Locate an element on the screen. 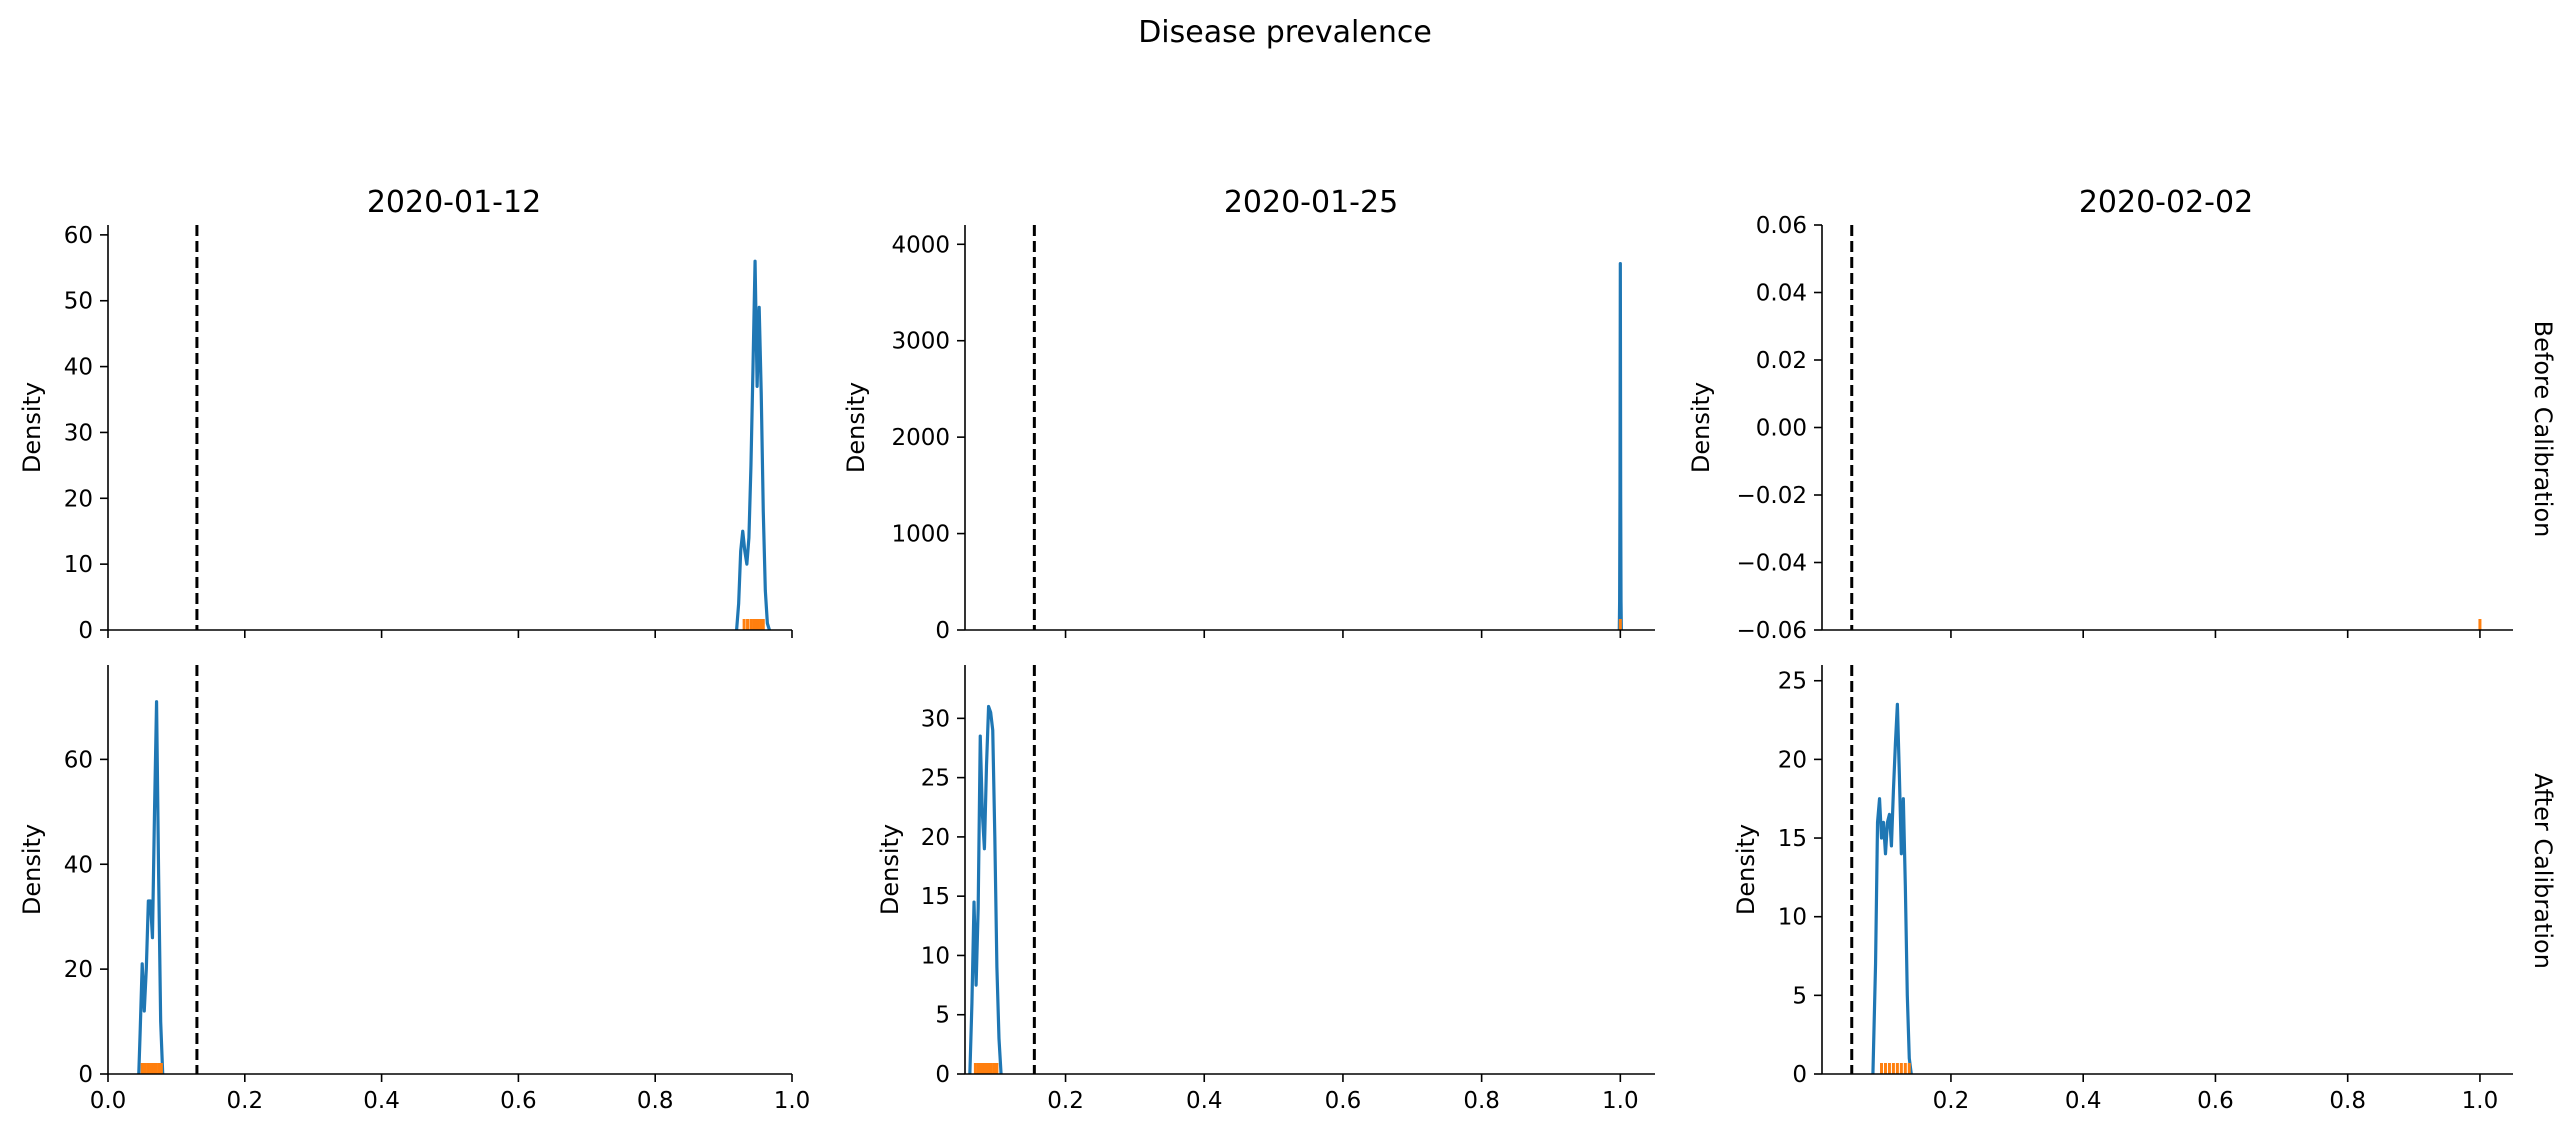 This screenshot has width=2571, height=1143. y-tick-label: 0.06 is located at coordinates (1781, 226).